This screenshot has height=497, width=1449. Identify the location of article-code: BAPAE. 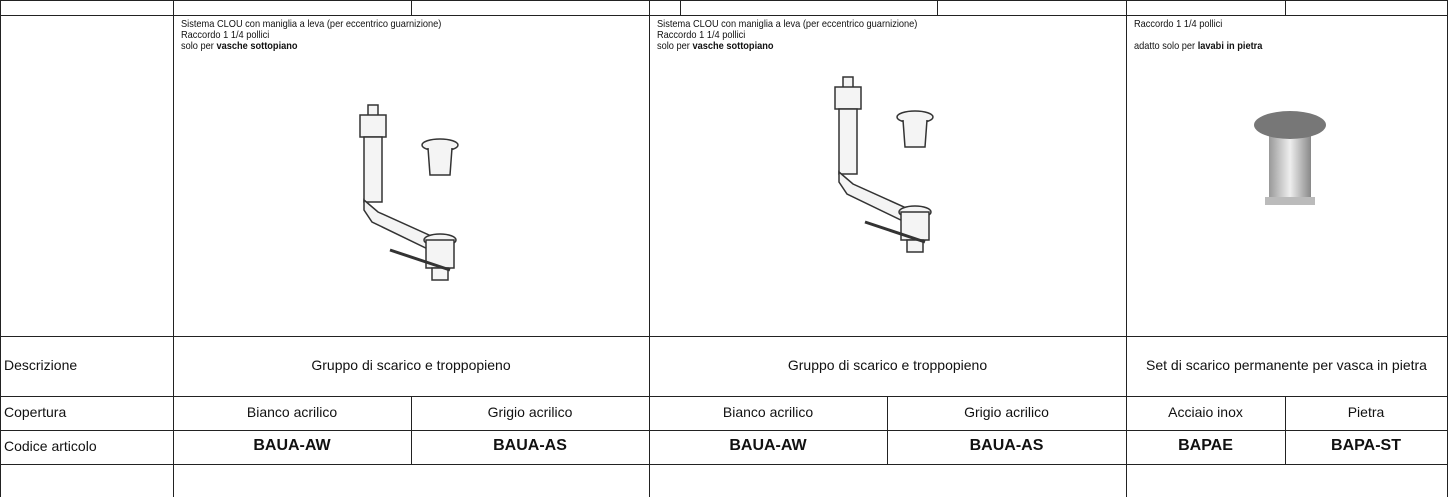
(1205, 446).